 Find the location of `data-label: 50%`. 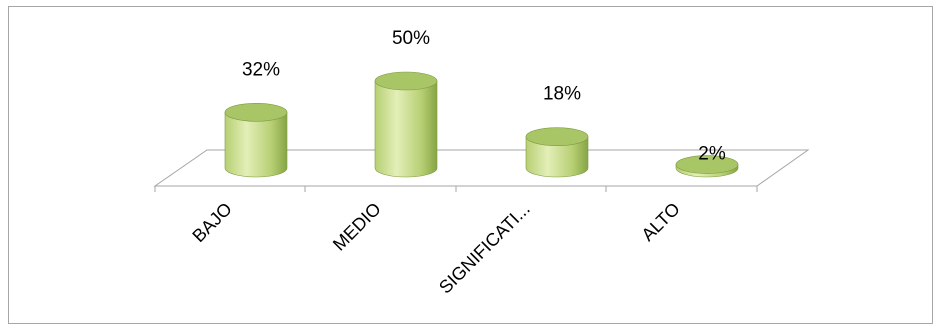

data-label: 50% is located at coordinates (411, 38).